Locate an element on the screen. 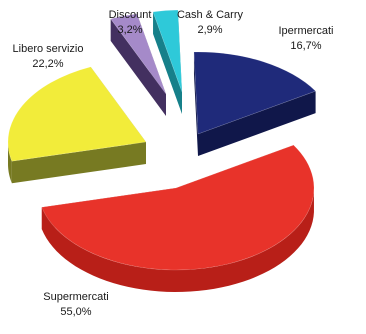  slice-libero-servizio is located at coordinates (77, 114).